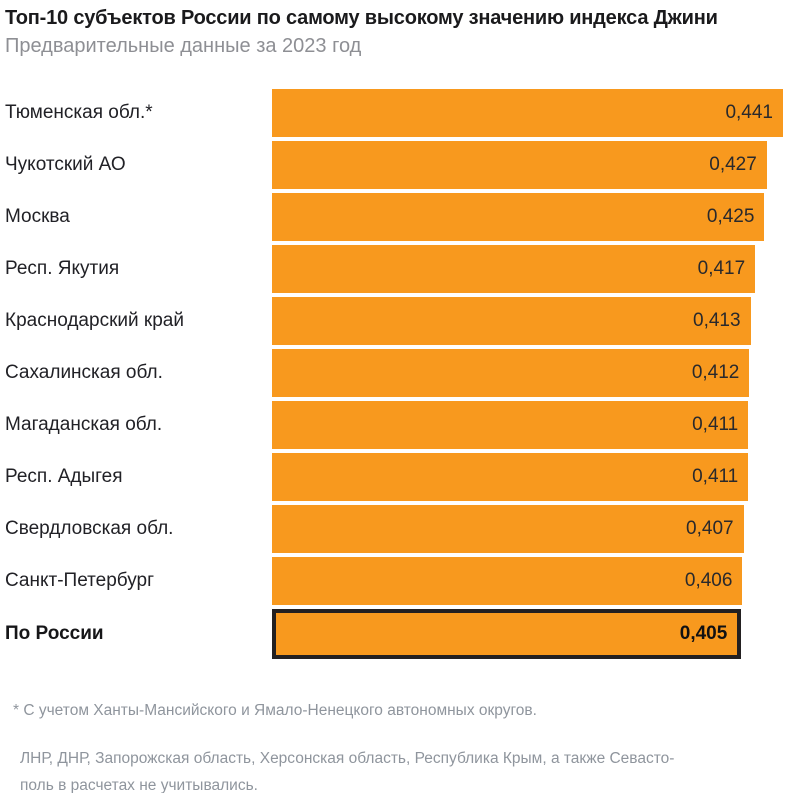 Image resolution: width=787 pixels, height=793 pixels. I want to click on bar-track: 0,407, so click(527, 529).